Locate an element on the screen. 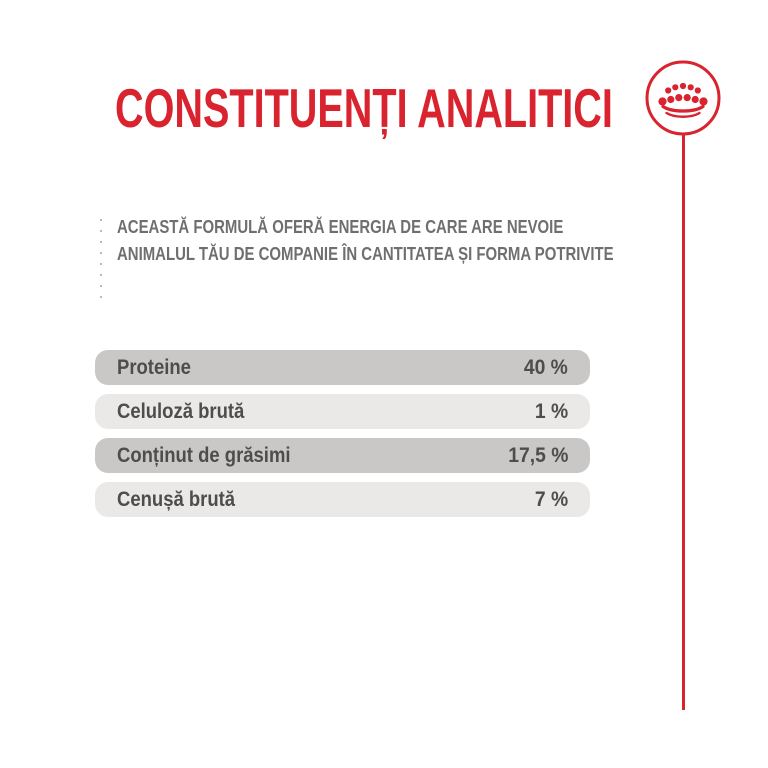 The width and height of the screenshot is (768, 768). royal-canin-crown-icon is located at coordinates (683, 98).